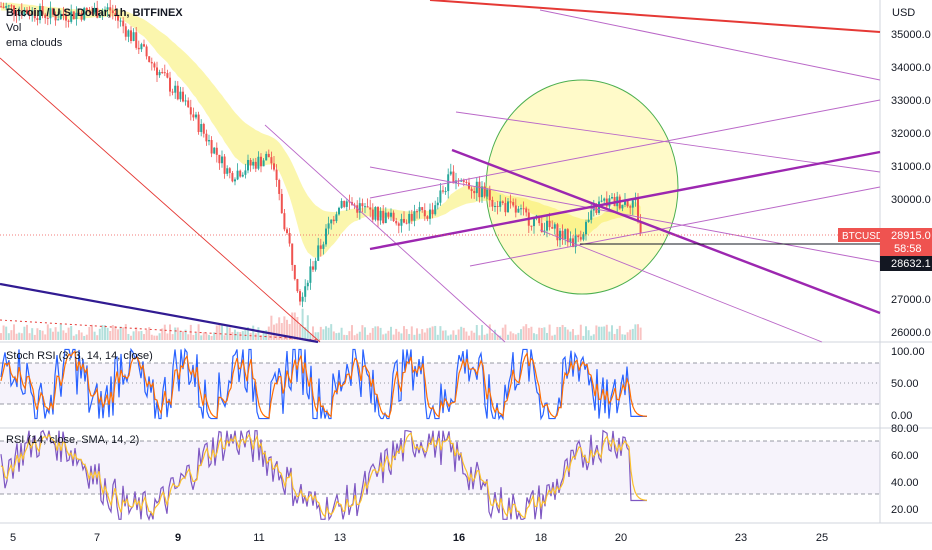  What do you see at coordinates (159, 313) in the screenshot?
I see `navy-support-line` at bounding box center [159, 313].